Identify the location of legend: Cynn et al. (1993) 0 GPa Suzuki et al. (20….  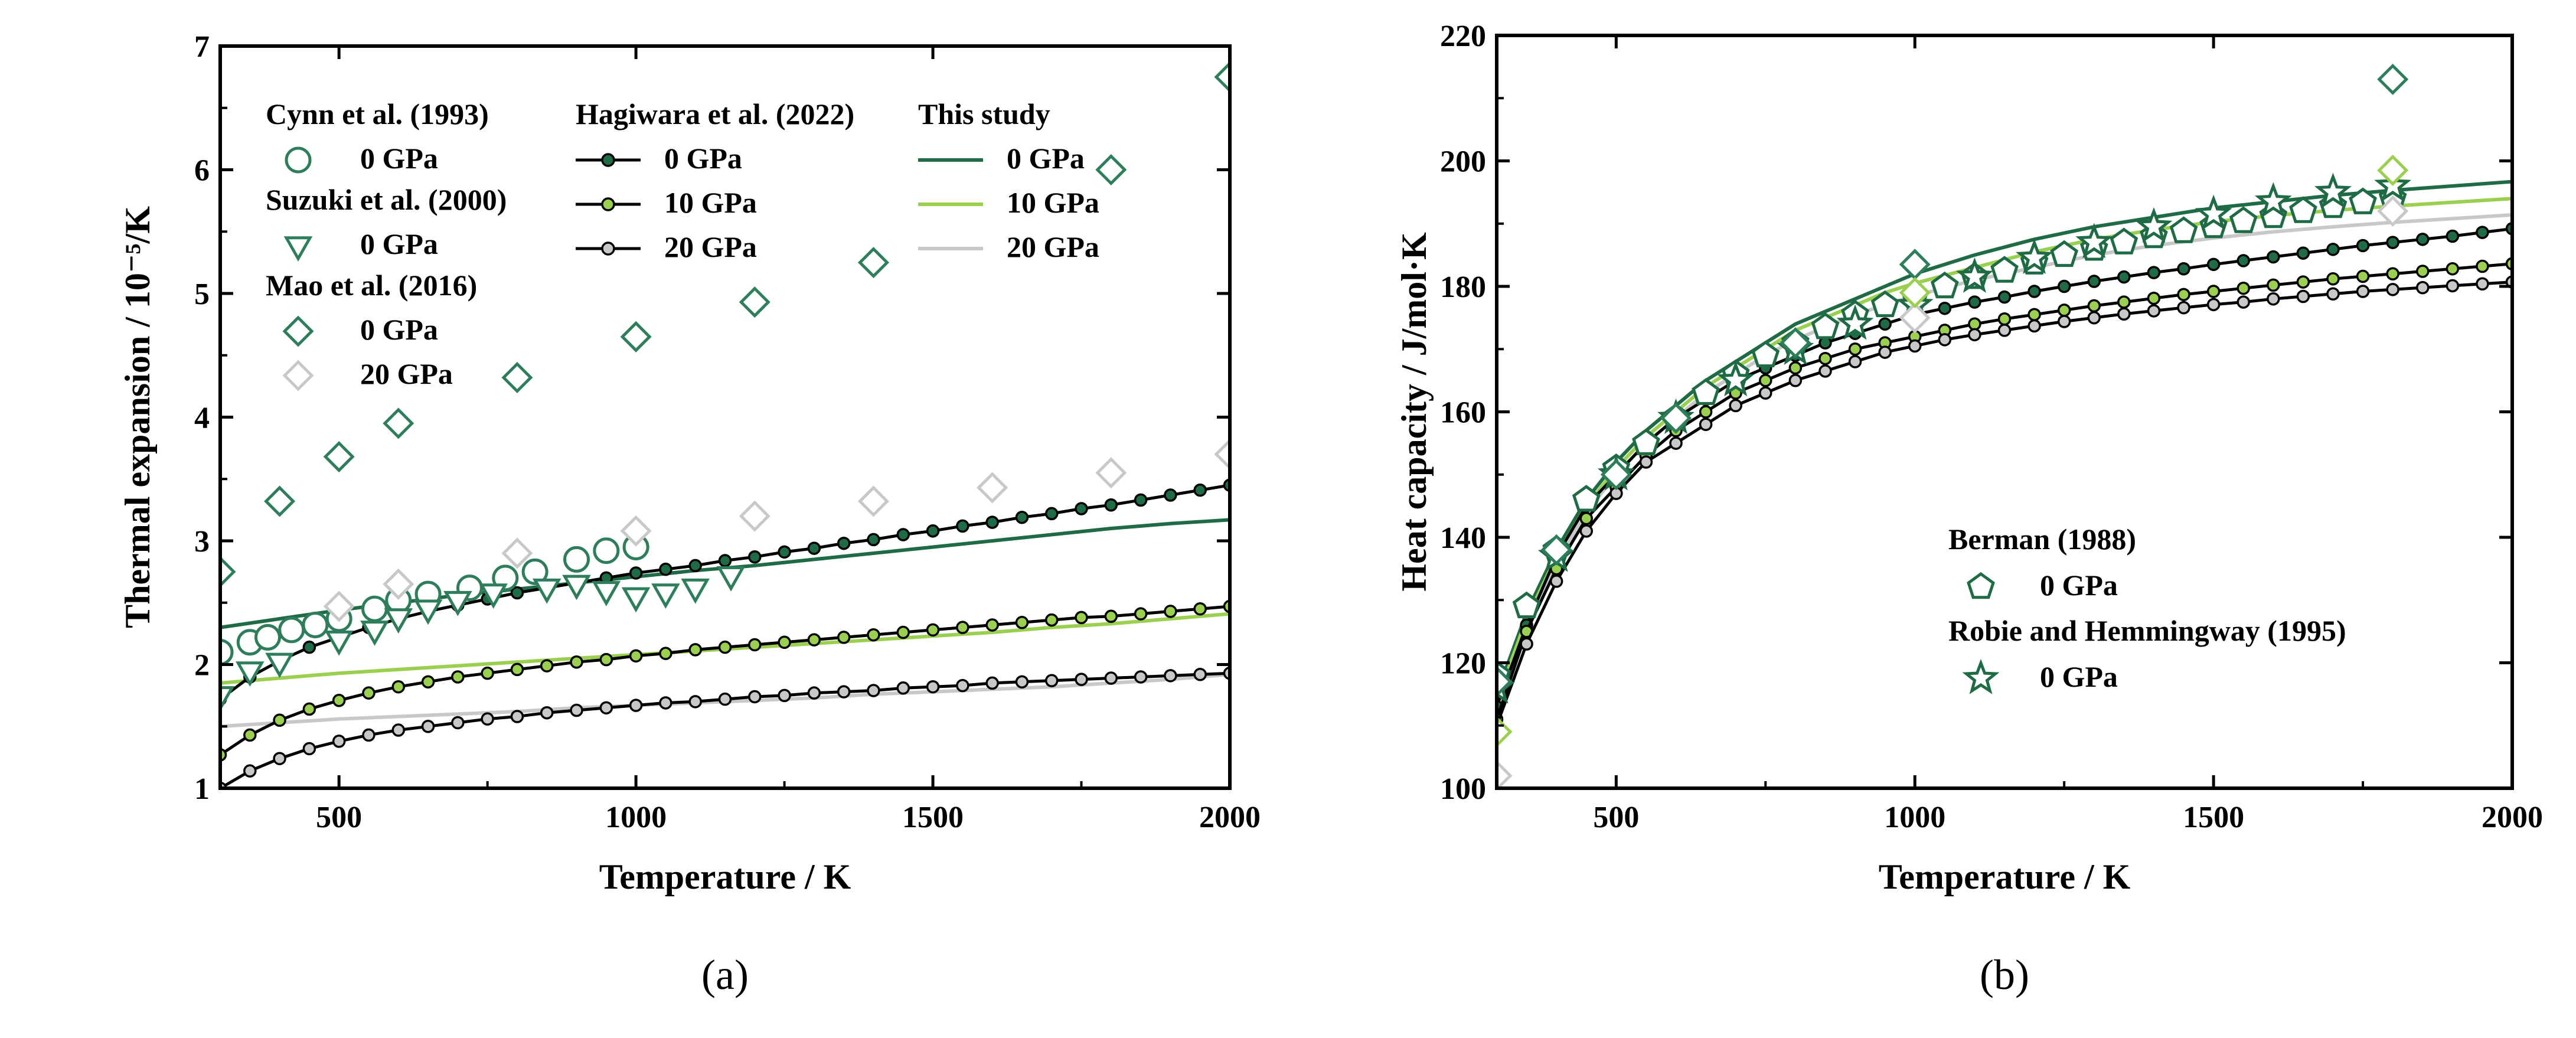
(682, 244).